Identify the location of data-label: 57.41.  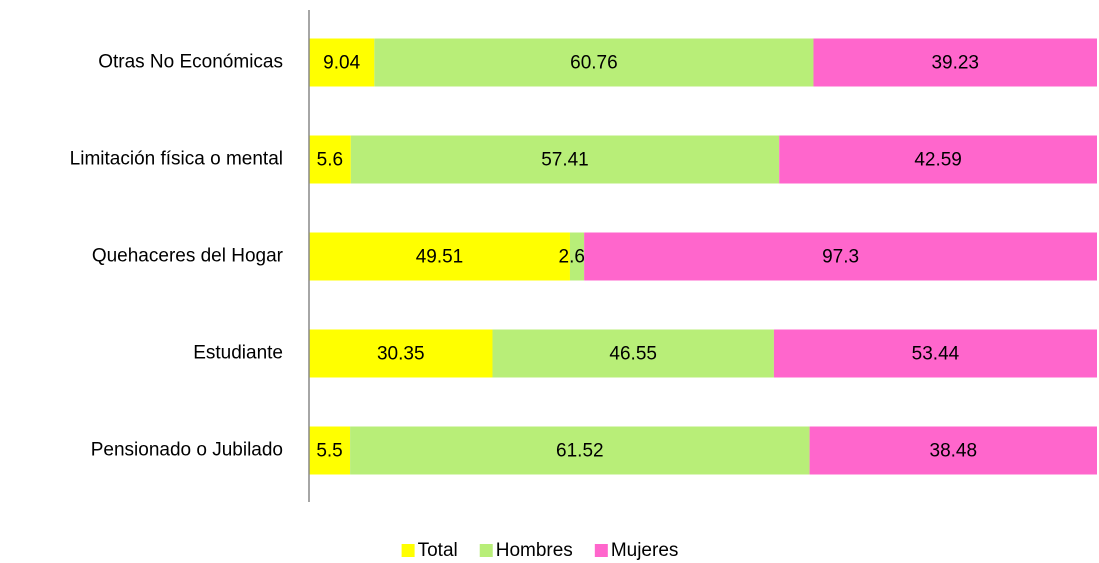
(565, 160).